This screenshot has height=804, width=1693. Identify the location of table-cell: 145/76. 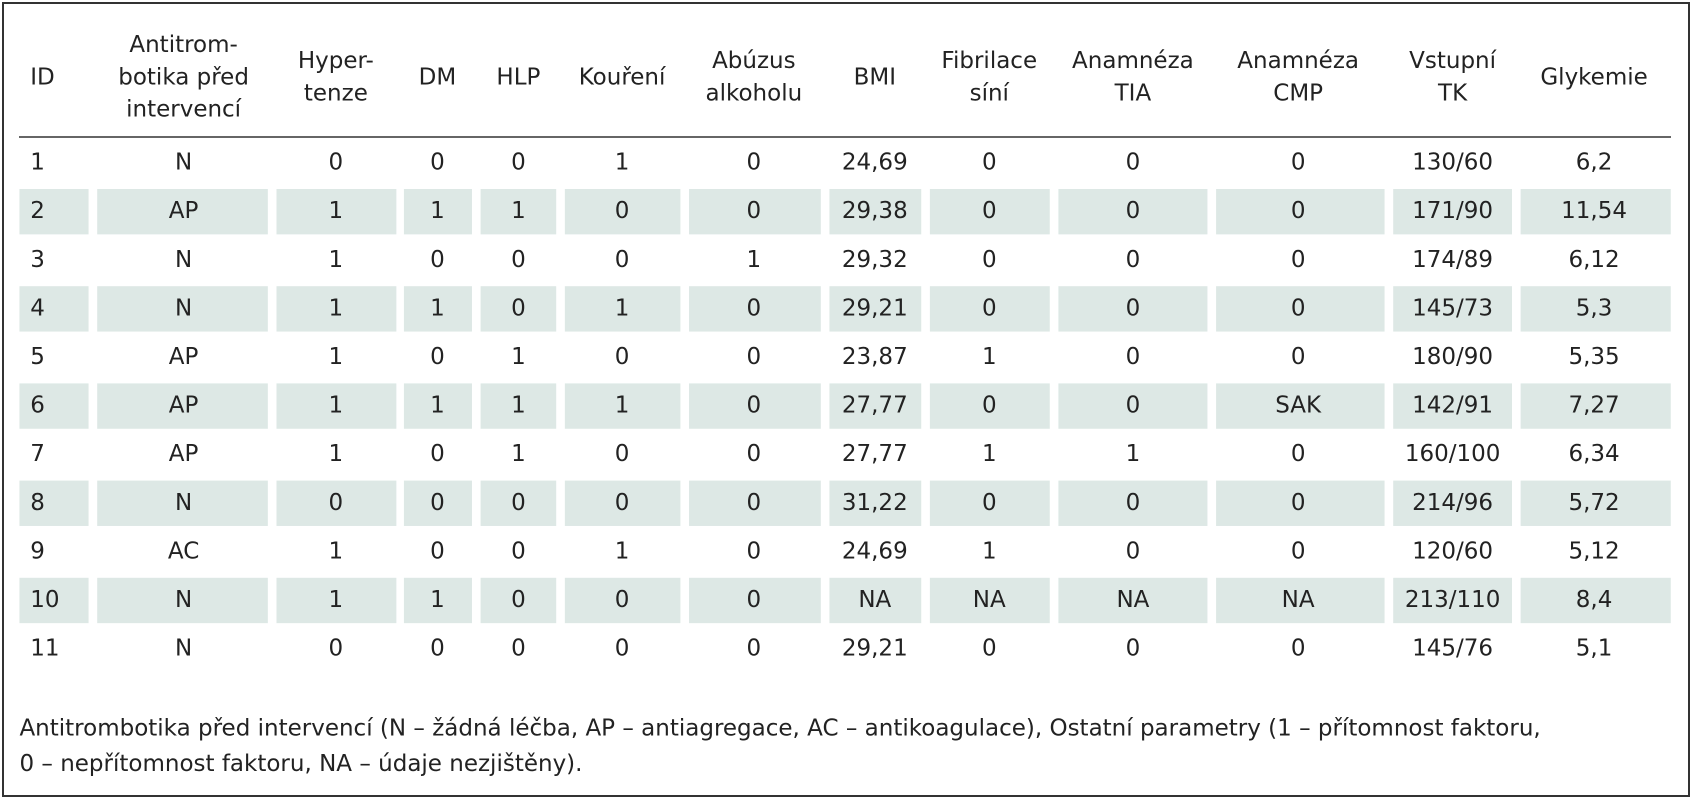
(1452, 649).